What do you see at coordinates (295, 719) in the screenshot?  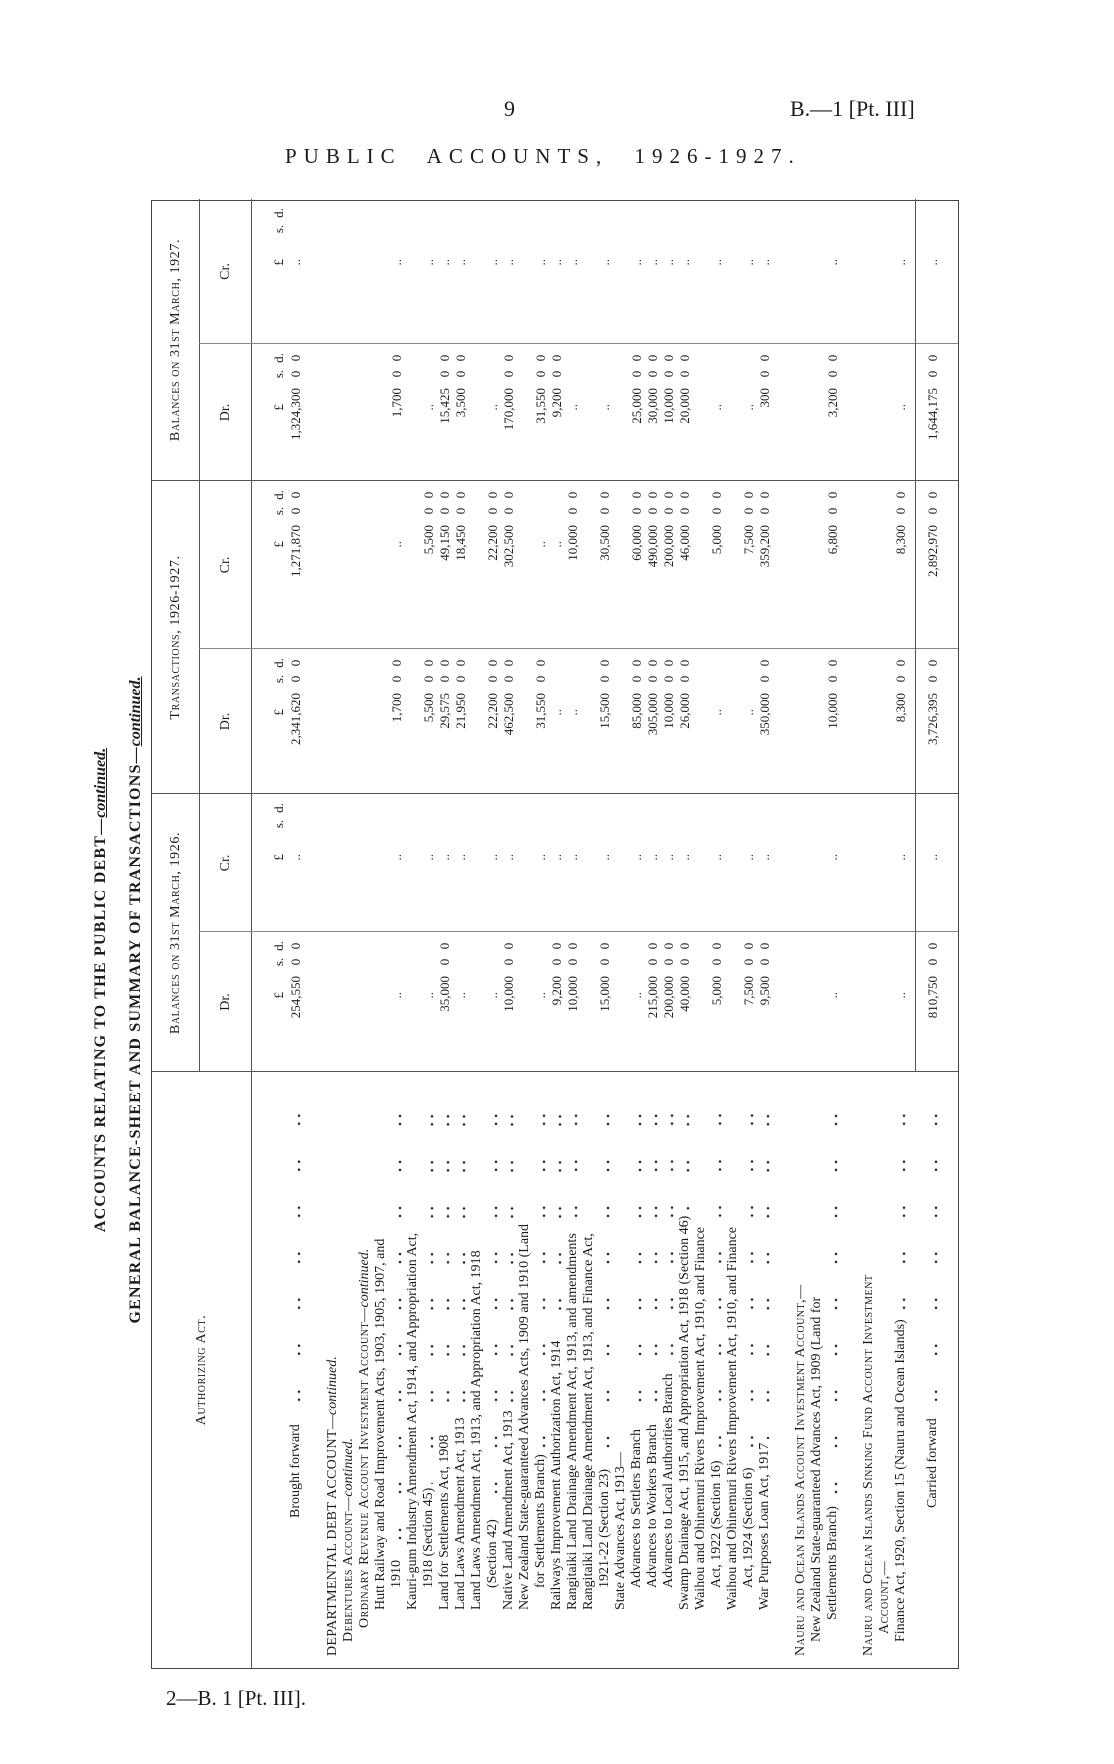 I see `brought-forward-row-pounds: 2,341,620` at bounding box center [295, 719].